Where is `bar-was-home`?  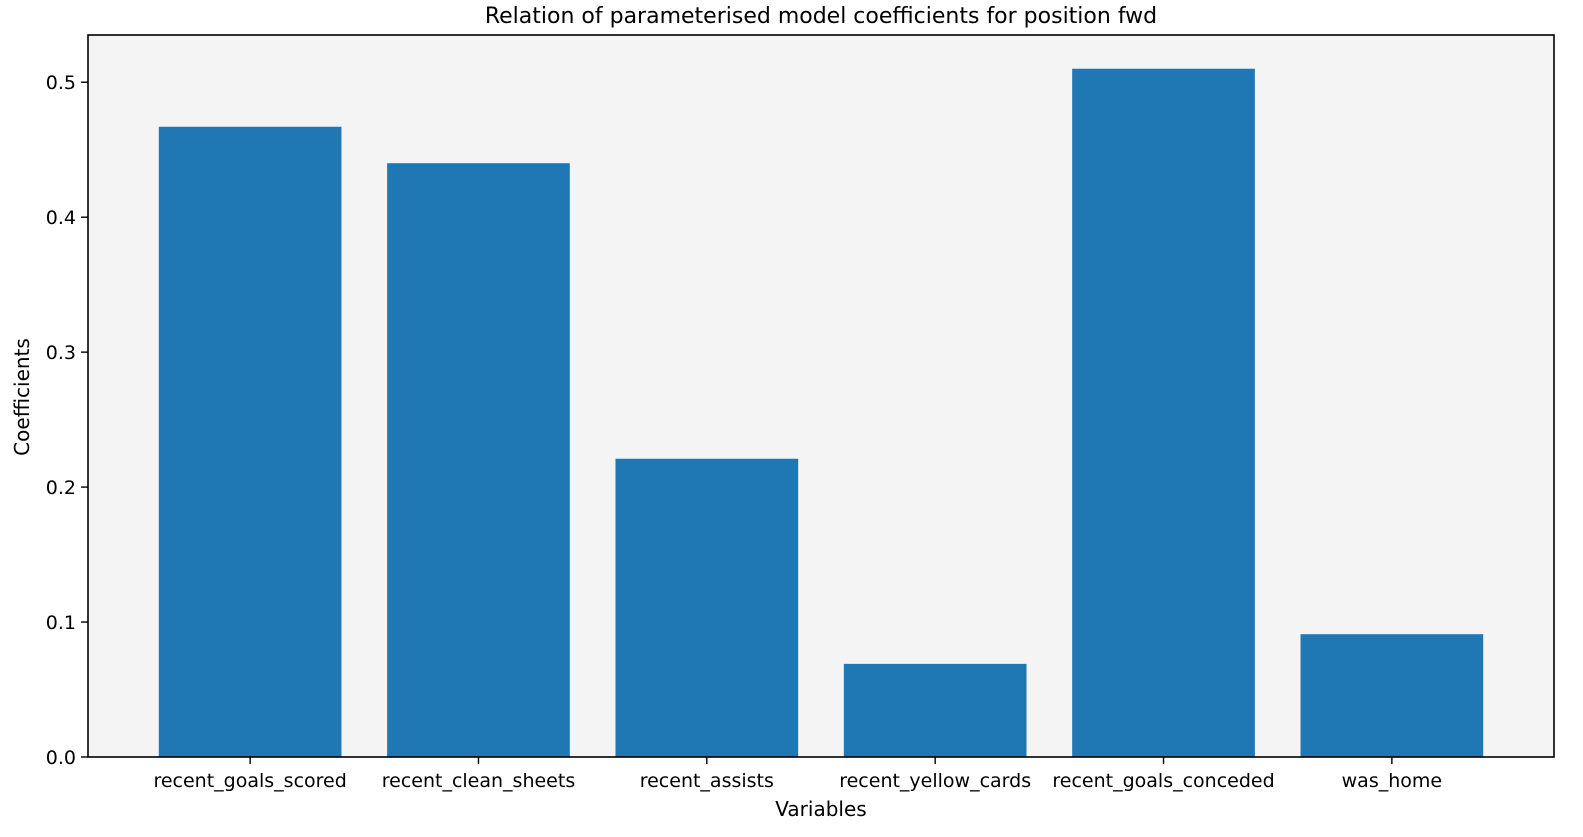 bar-was-home is located at coordinates (1392, 695).